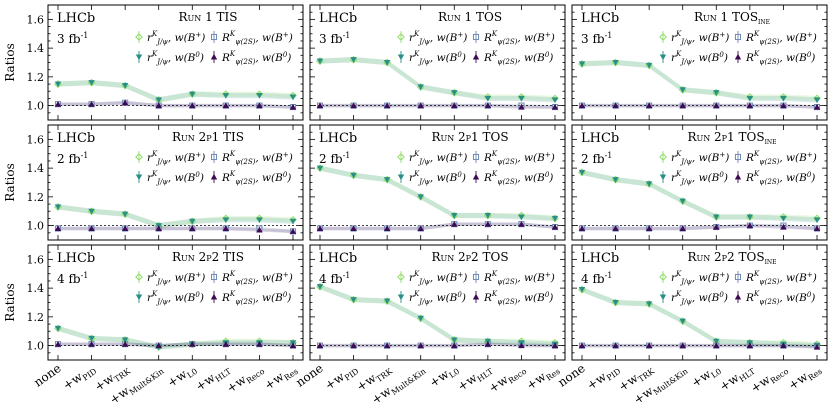  I want to click on panel-title: Run 1 TOS, so click(470, 17).